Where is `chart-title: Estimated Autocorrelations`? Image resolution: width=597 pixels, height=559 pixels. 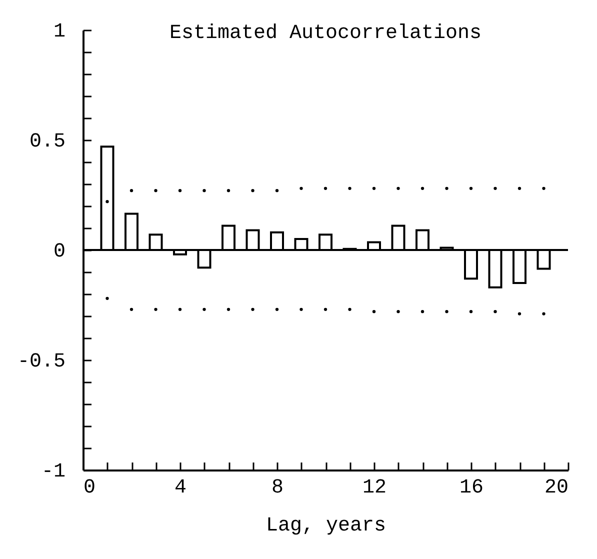
chart-title: Estimated Autocorrelations is located at coordinates (325, 33).